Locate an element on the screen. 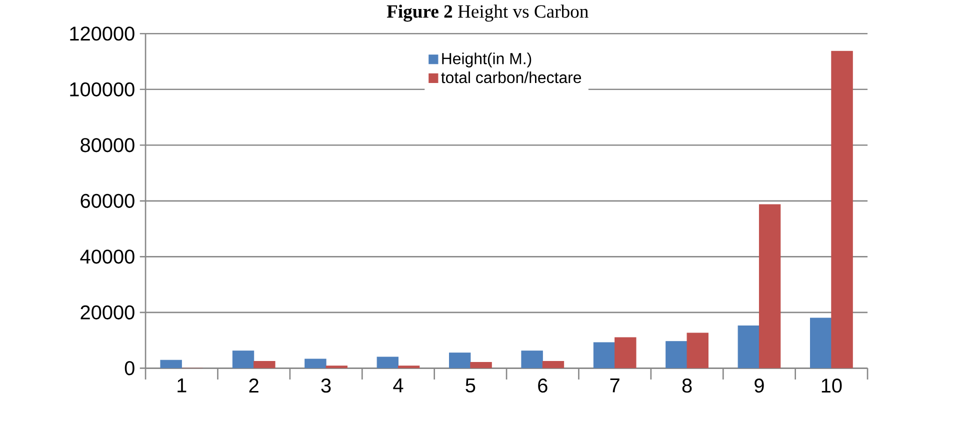 The image size is (956, 425). x-tick-label: 4 is located at coordinates (398, 385).